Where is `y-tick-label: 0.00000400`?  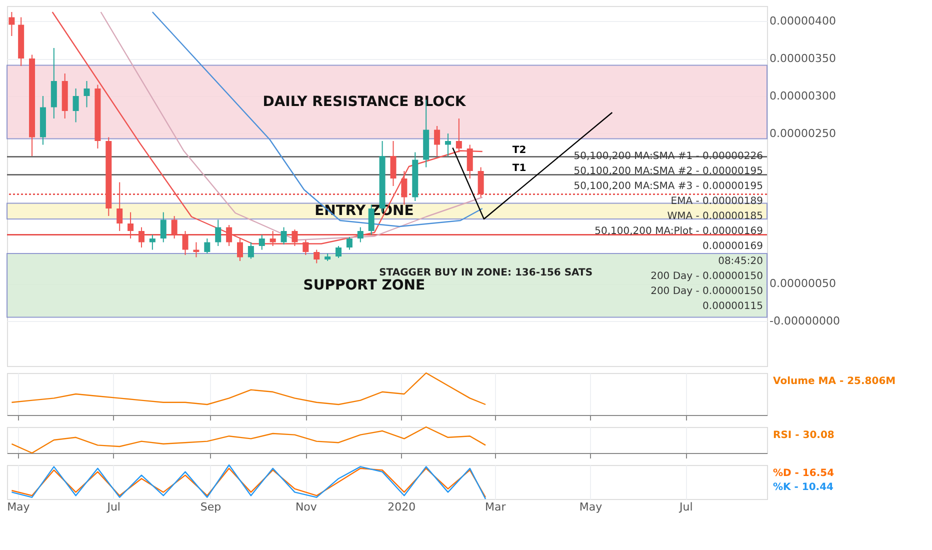
y-tick-label: 0.00000400 is located at coordinates (803, 21).